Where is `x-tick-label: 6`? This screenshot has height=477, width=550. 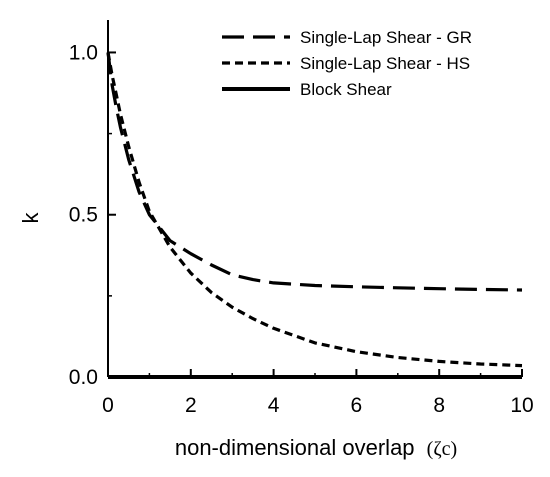
x-tick-label: 6 is located at coordinates (357, 405).